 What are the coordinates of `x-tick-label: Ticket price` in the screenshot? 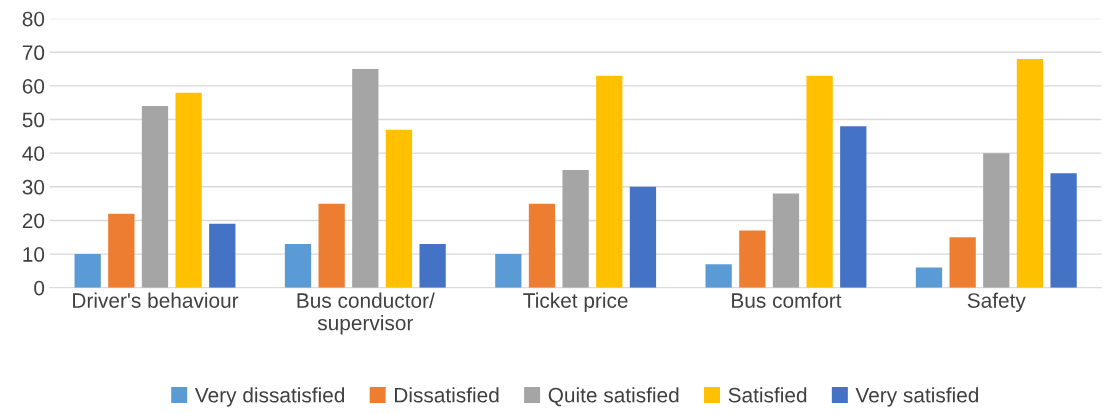 It's located at (575, 302).